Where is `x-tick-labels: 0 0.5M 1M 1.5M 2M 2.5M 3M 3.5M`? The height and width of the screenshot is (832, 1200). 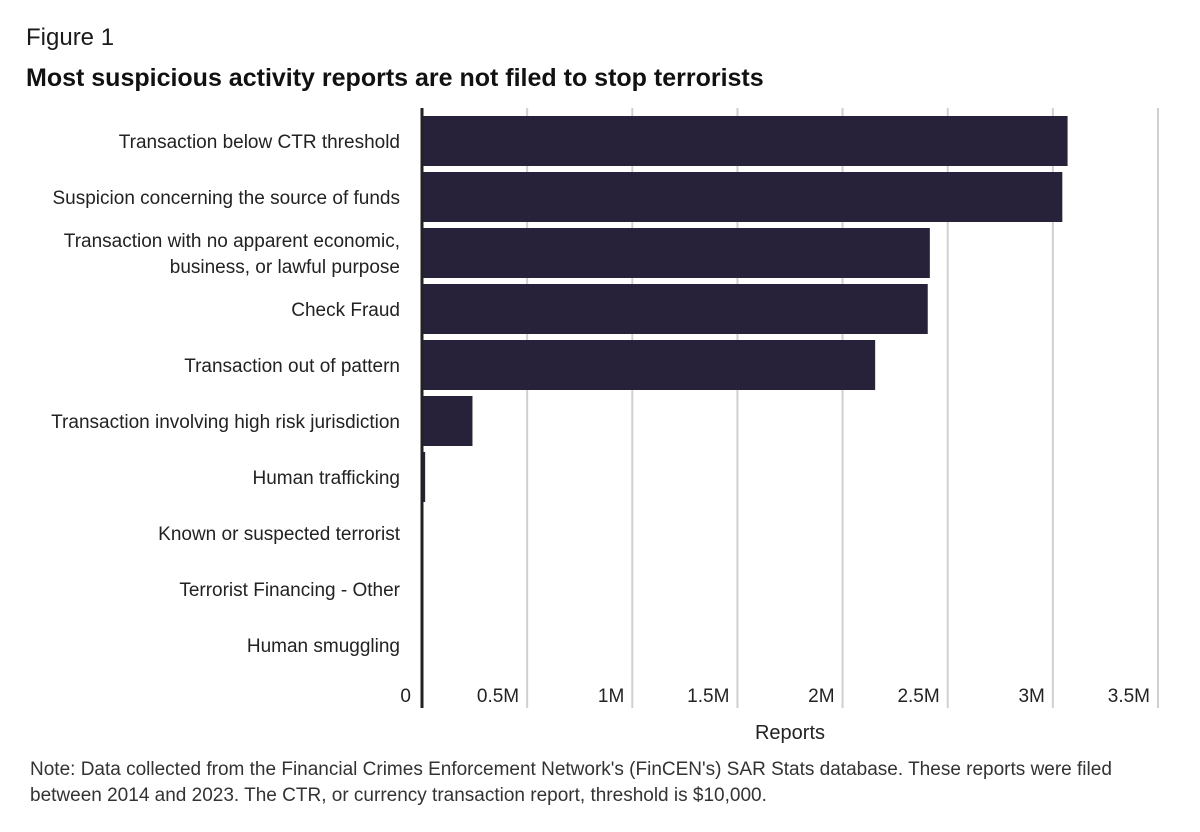
x-tick-labels: 0 0.5M 1M 1.5M 2M 2.5M 3M 3.5M is located at coordinates (775, 696).